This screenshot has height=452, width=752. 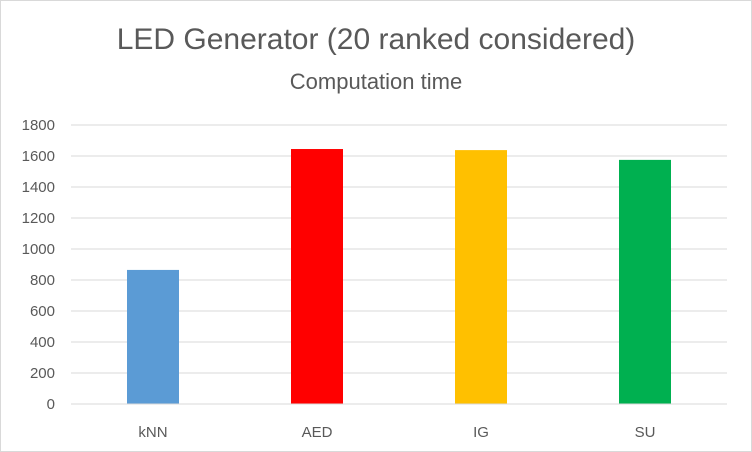 What do you see at coordinates (38, 249) in the screenshot?
I see `y-tick-label: 1000` at bounding box center [38, 249].